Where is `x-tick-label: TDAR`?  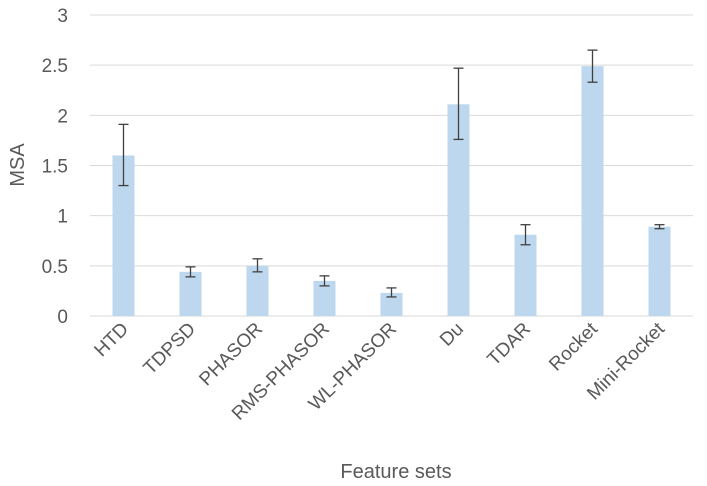 x-tick-label: TDAR is located at coordinates (509, 344).